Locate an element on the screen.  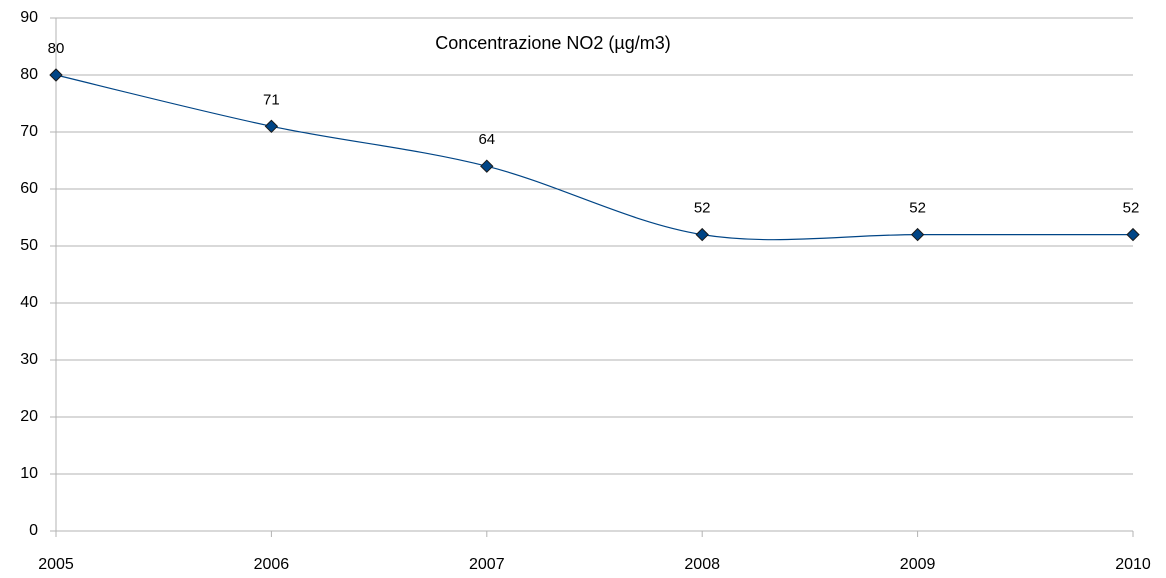
y-tick-label: 40 is located at coordinates (29, 302).